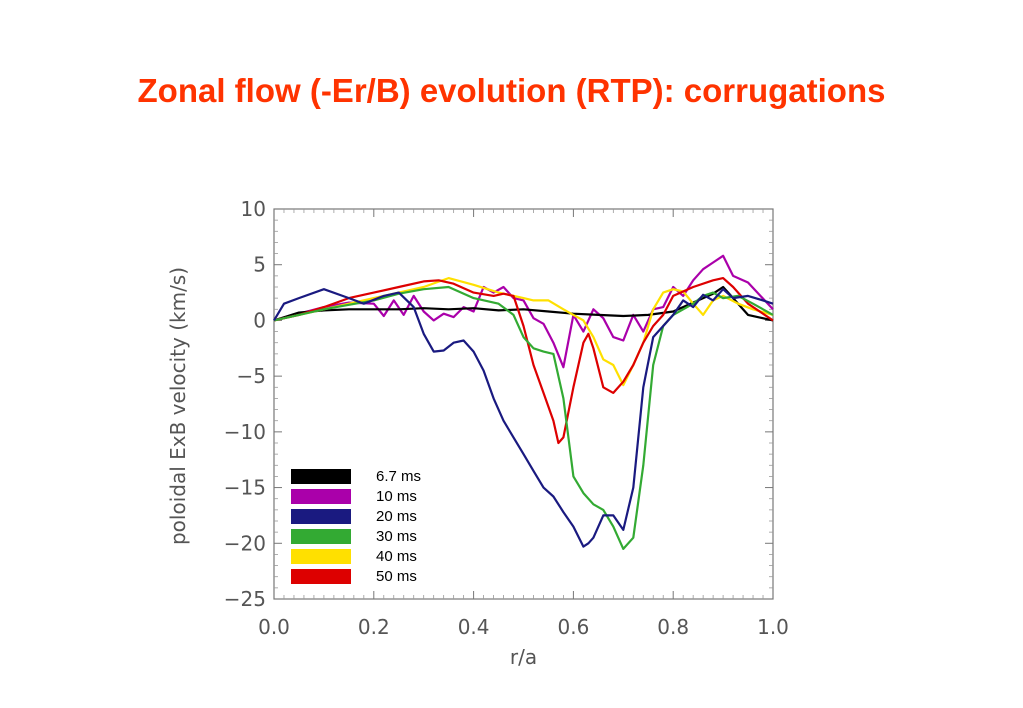  Describe the element at coordinates (245, 488) in the screenshot. I see `y-tick-label: −15` at that location.